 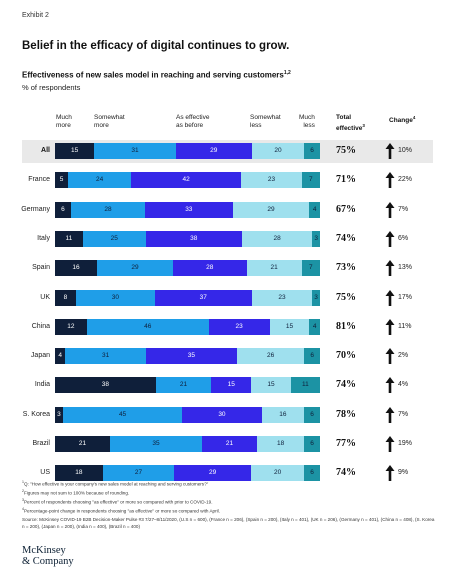 What do you see at coordinates (346, 326) in the screenshot?
I see `total-effective-china: 81%` at bounding box center [346, 326].